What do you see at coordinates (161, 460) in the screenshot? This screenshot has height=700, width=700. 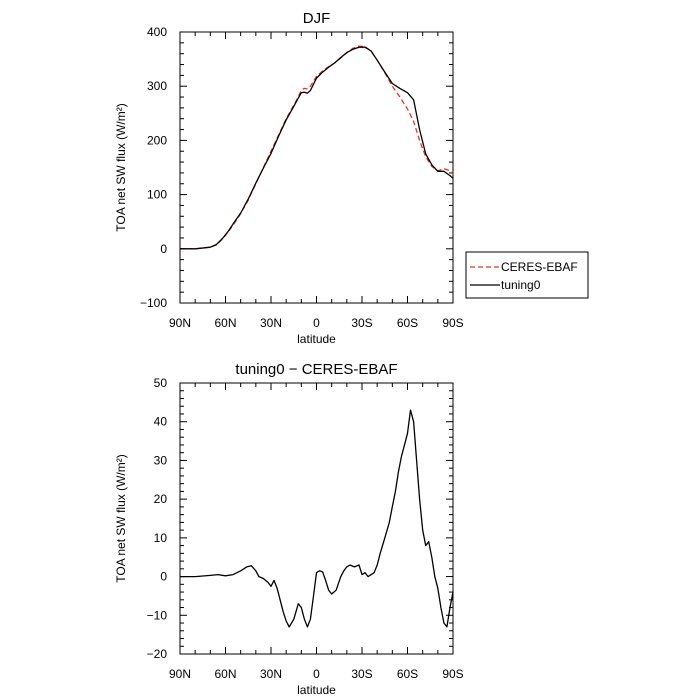 I see `y-tick-label: 30` at bounding box center [161, 460].